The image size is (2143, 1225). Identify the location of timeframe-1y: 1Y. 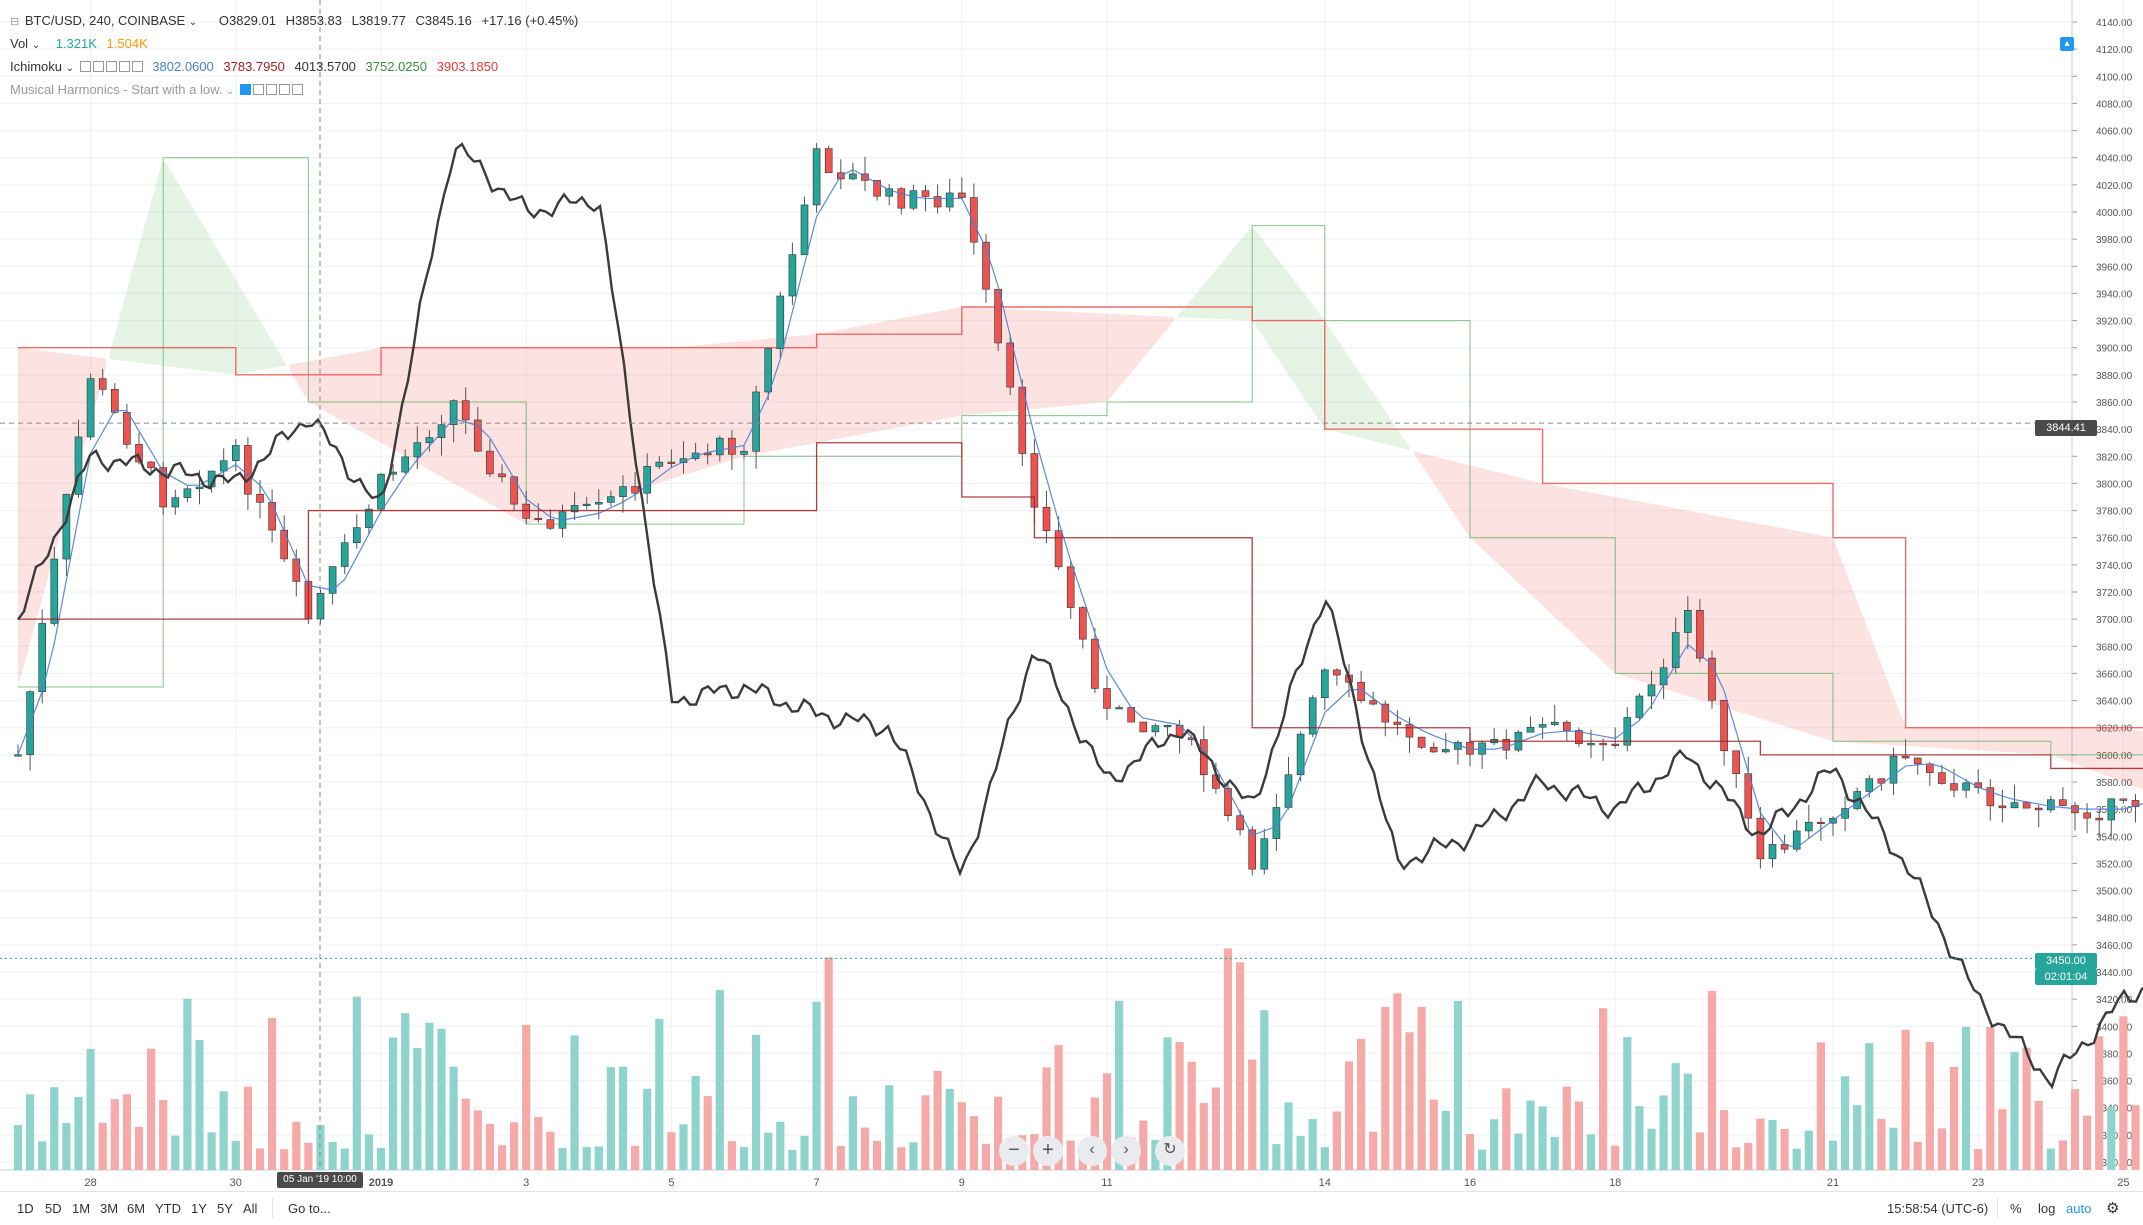
(199, 1208).